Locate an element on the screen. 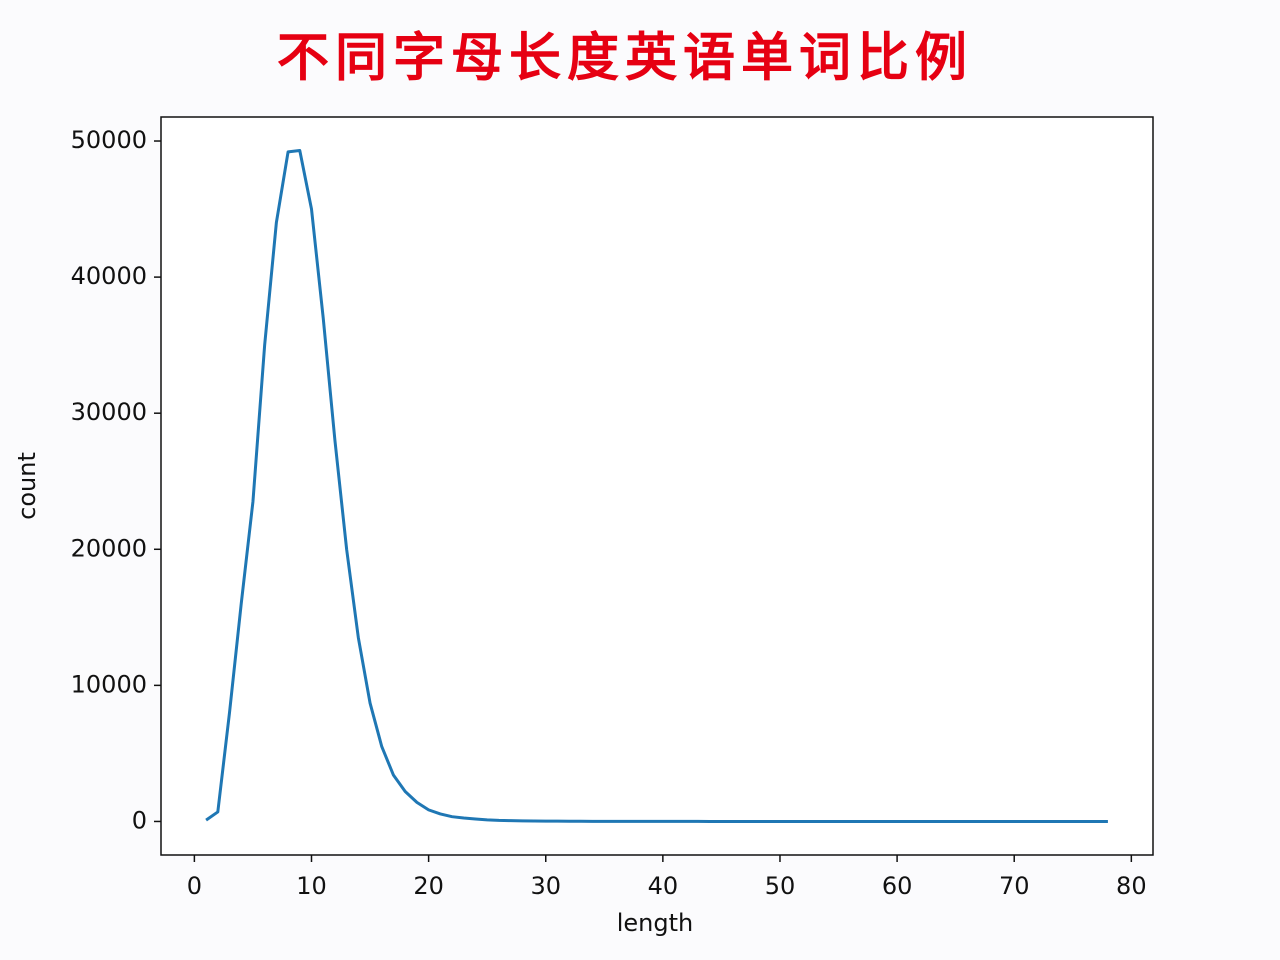 This screenshot has height=960, width=1280. y-tick-label: 30000 is located at coordinates (109, 412).